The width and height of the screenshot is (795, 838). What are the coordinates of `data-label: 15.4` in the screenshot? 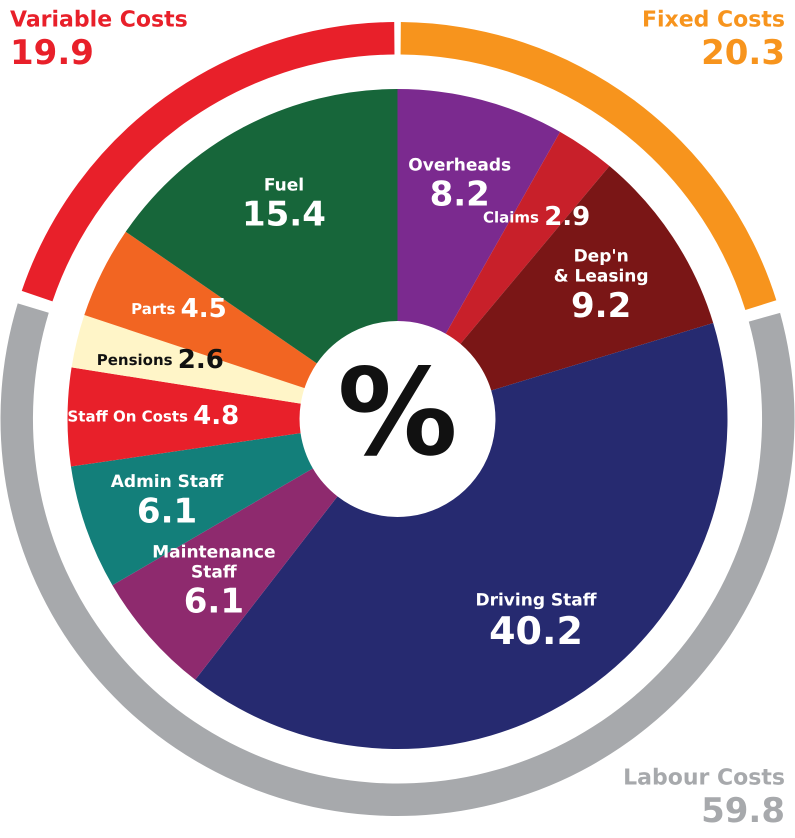 It's located at (284, 214).